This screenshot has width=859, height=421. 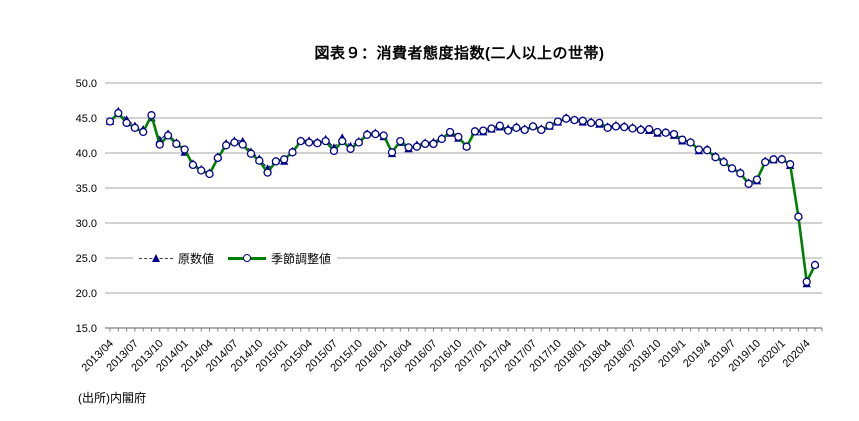 What do you see at coordinates (176, 258) in the screenshot?
I see `legend-item-raw-series: 原数値` at bounding box center [176, 258].